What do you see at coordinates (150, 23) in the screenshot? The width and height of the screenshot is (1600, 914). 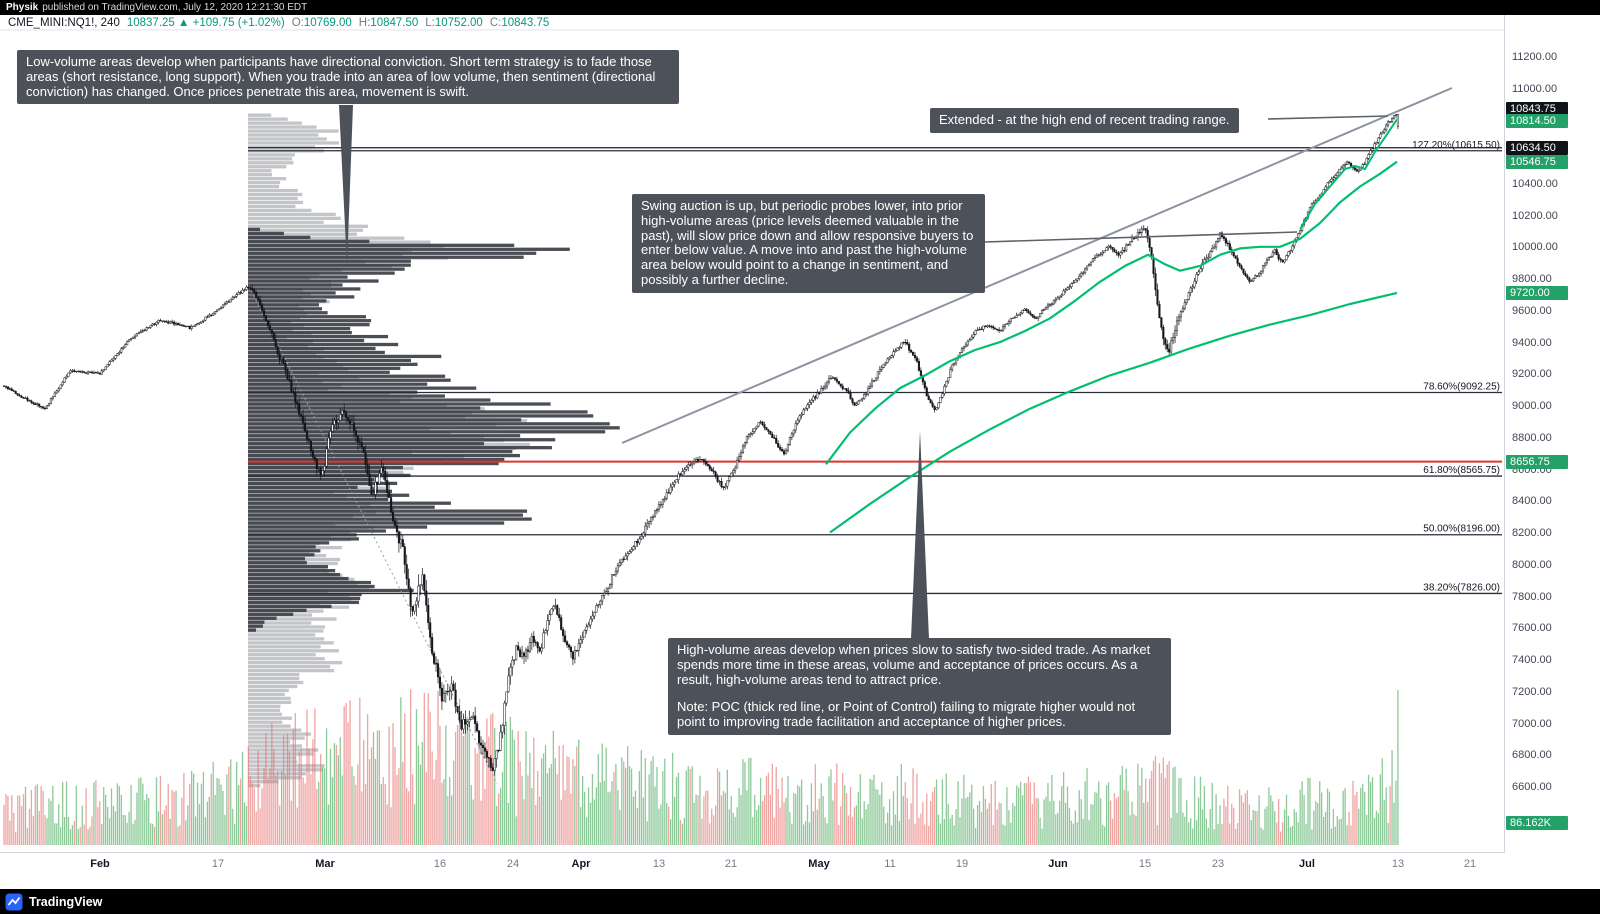 I see `last-price: 10837.25` at bounding box center [150, 23].